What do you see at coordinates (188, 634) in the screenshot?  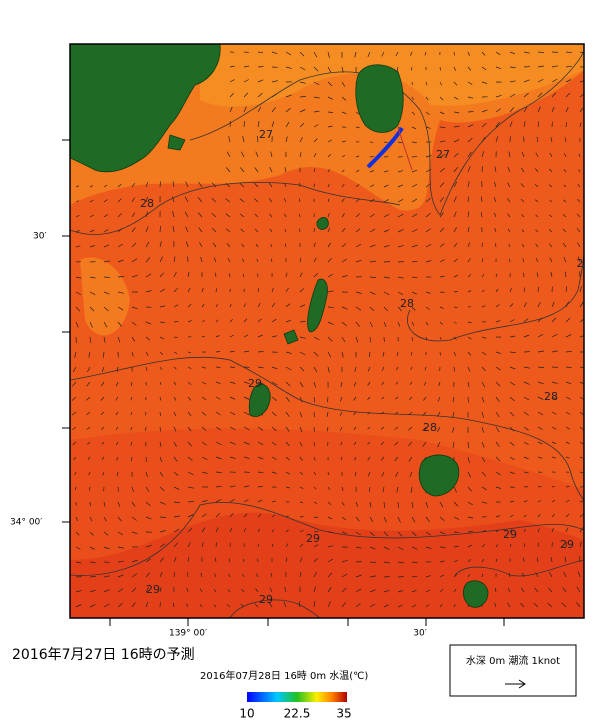 I see `lon-label: 139° 00′` at bounding box center [188, 634].